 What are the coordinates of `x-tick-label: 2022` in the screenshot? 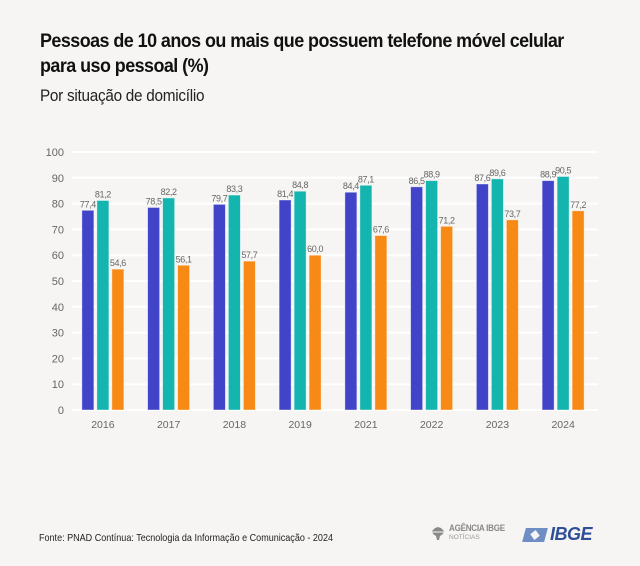 It's located at (432, 425).